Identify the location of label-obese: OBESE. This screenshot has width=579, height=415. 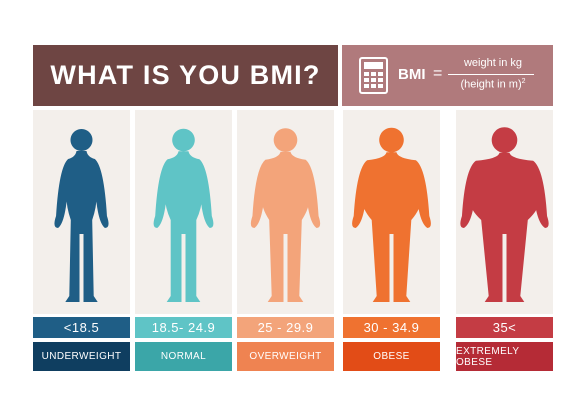
(391, 356).